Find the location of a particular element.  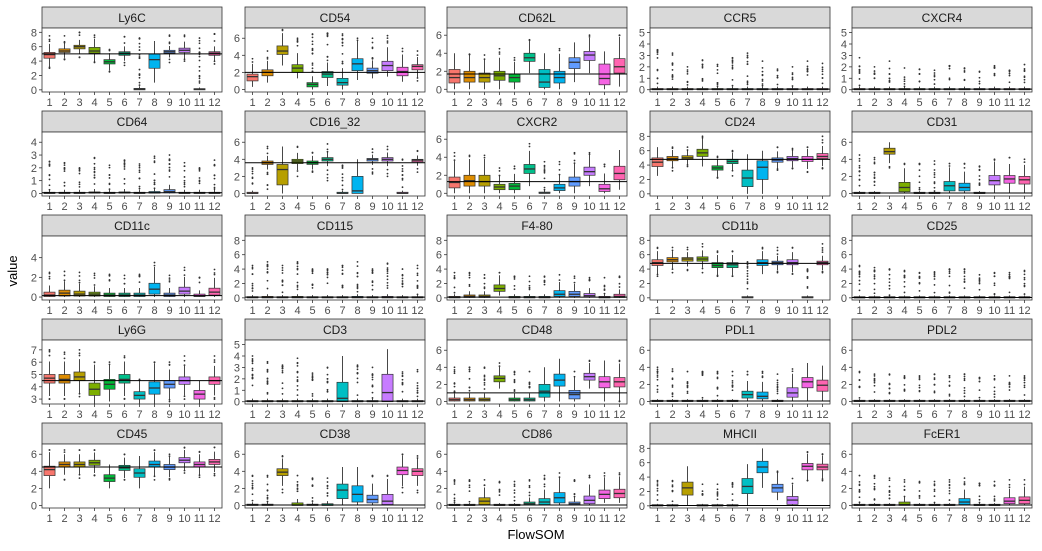

y-tick-label-CD25-2: 2 is located at coordinates (844, 284).